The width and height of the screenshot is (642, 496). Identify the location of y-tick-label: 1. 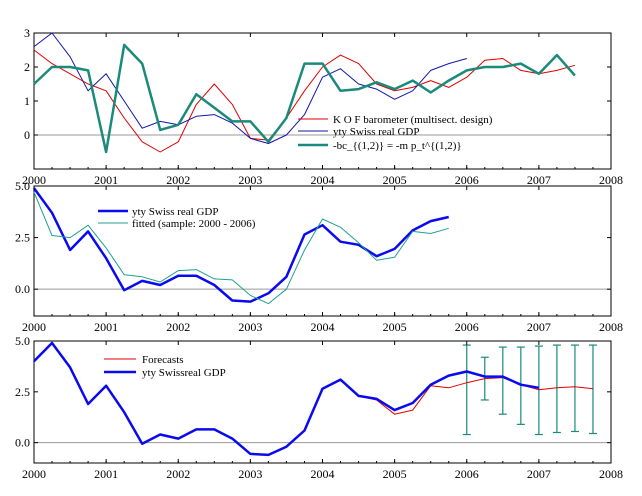
(27, 101).